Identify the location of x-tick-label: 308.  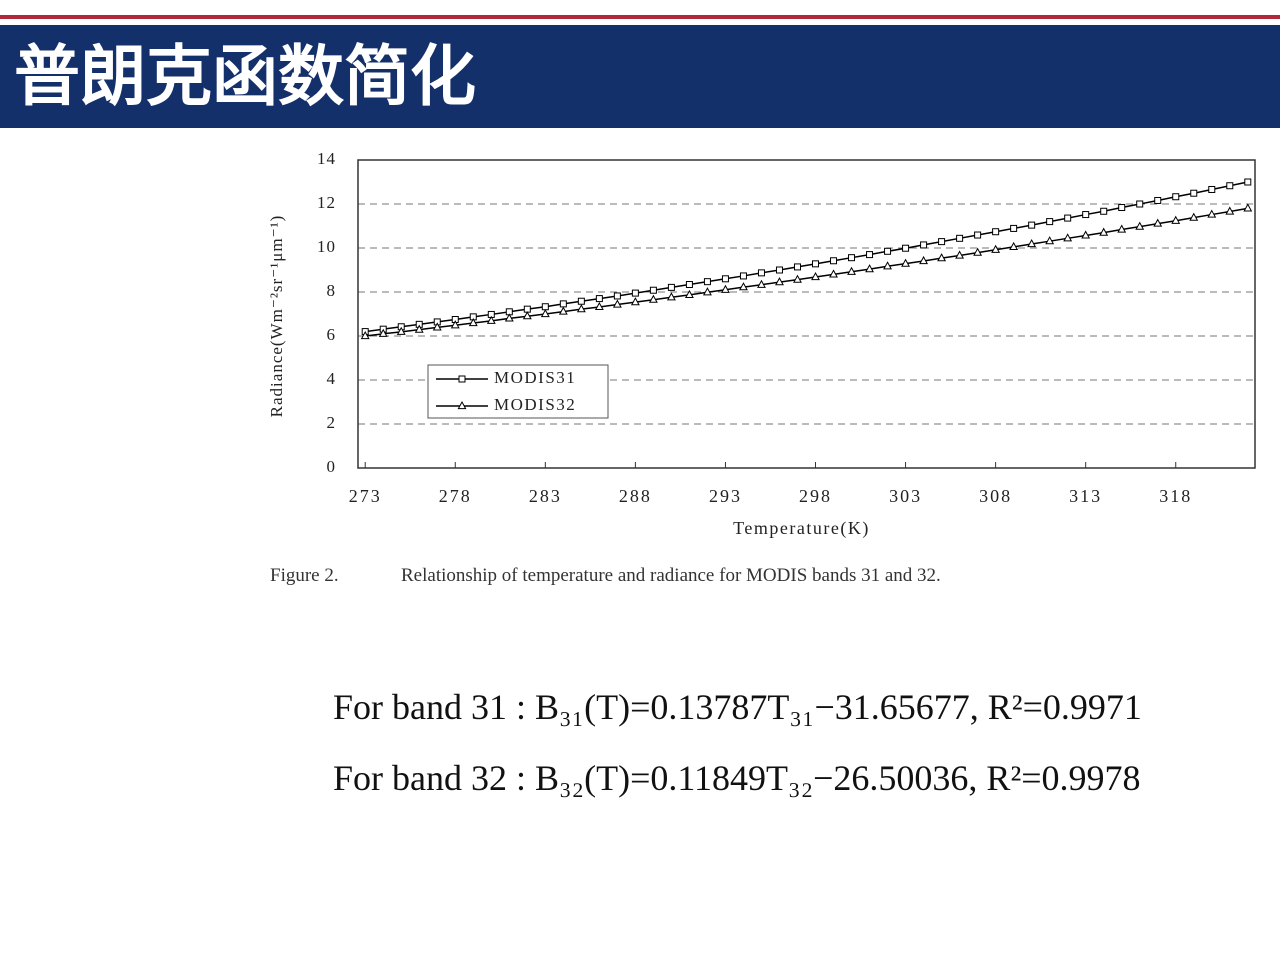
(995, 496).